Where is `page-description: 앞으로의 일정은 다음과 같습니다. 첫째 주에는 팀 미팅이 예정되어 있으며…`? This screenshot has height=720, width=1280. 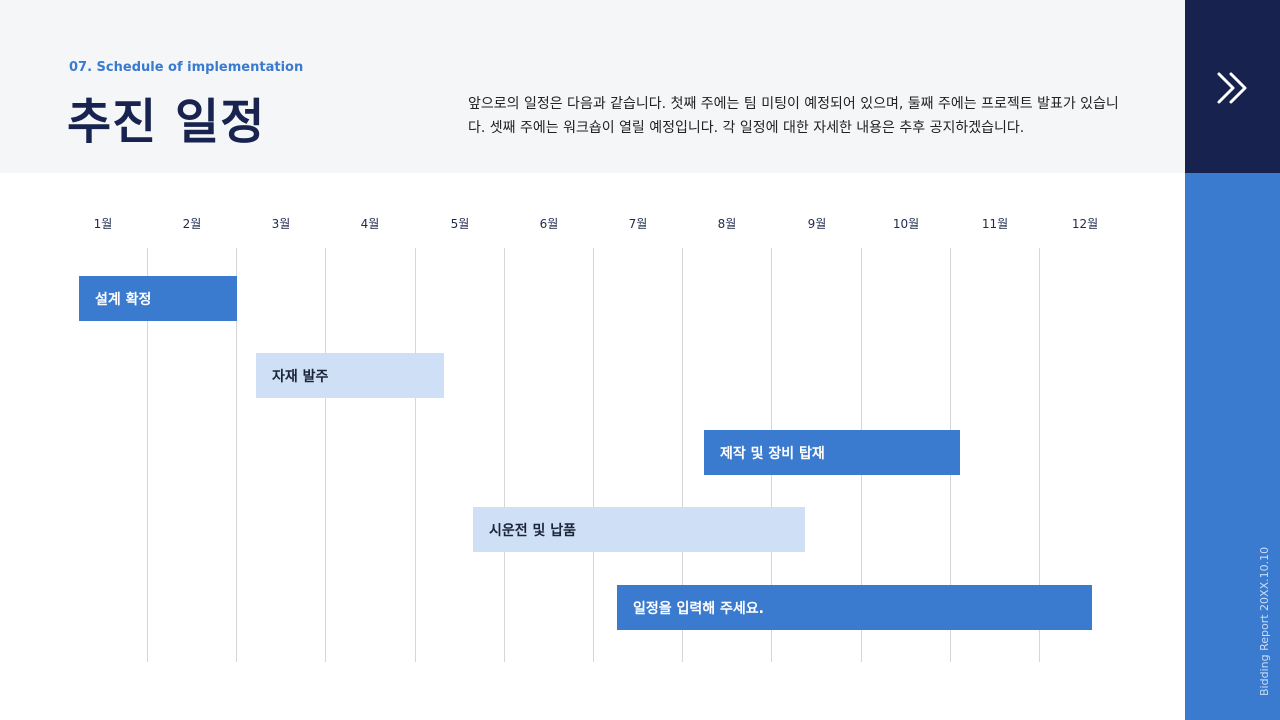
page-description: 앞으로의 일정은 다음과 같습니다. 첫째 주에는 팀 미팅이 예정되어 있으며… is located at coordinates (793, 116).